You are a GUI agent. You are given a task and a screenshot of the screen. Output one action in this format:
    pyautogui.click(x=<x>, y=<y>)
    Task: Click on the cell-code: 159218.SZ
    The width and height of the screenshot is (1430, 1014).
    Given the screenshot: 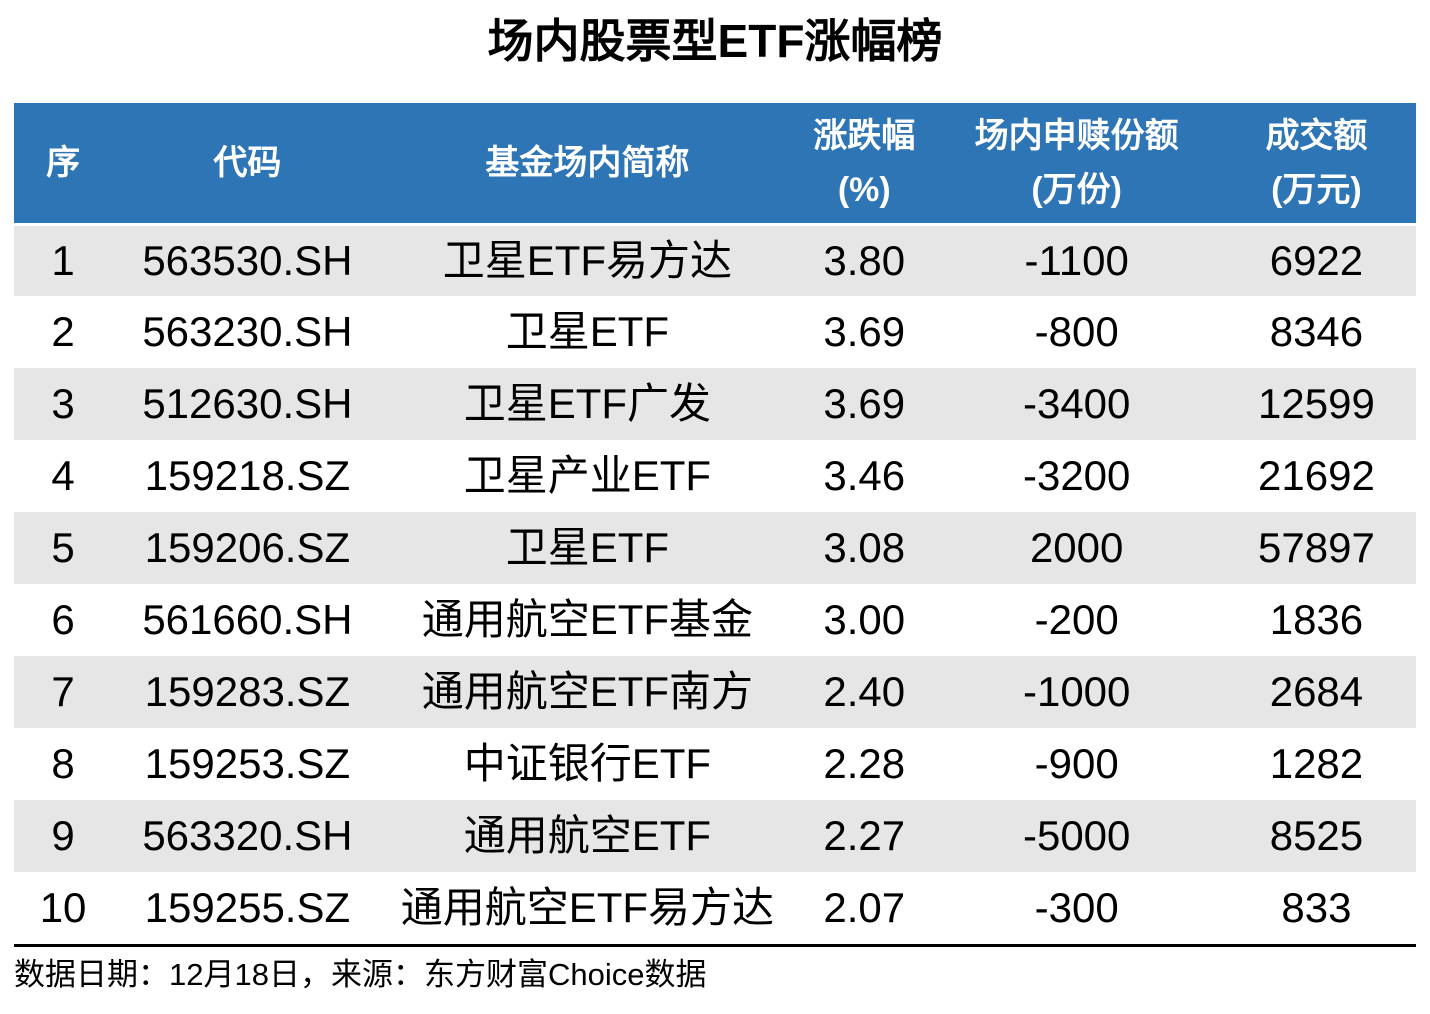 What is the action you would take?
    pyautogui.click(x=247, y=476)
    